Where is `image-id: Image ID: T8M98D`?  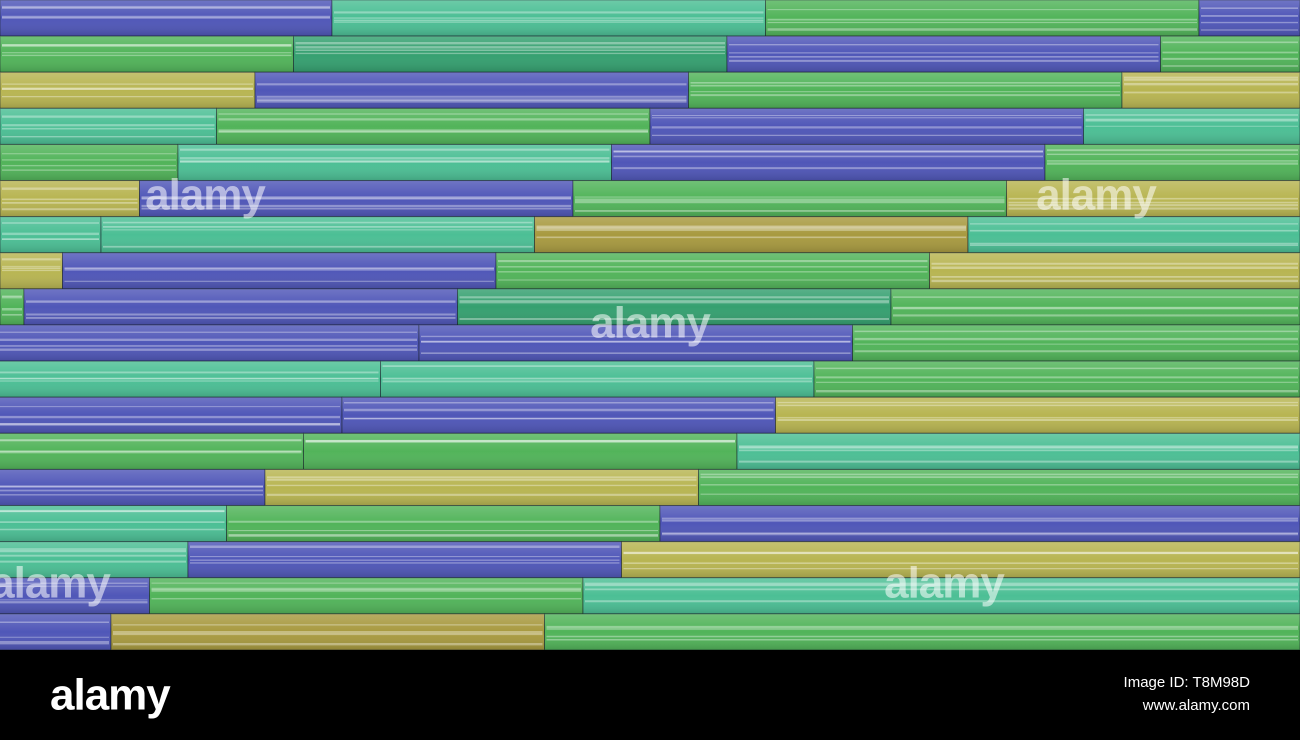 image-id: Image ID: T8M98D is located at coordinates (1187, 682).